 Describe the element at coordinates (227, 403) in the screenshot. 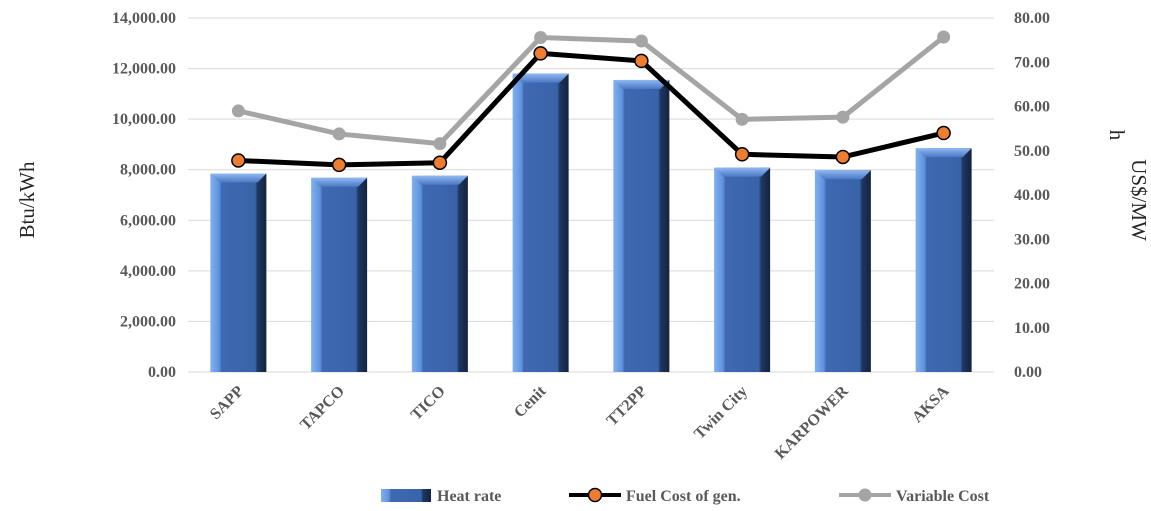

I see `category-tick-label: SAPP` at that location.